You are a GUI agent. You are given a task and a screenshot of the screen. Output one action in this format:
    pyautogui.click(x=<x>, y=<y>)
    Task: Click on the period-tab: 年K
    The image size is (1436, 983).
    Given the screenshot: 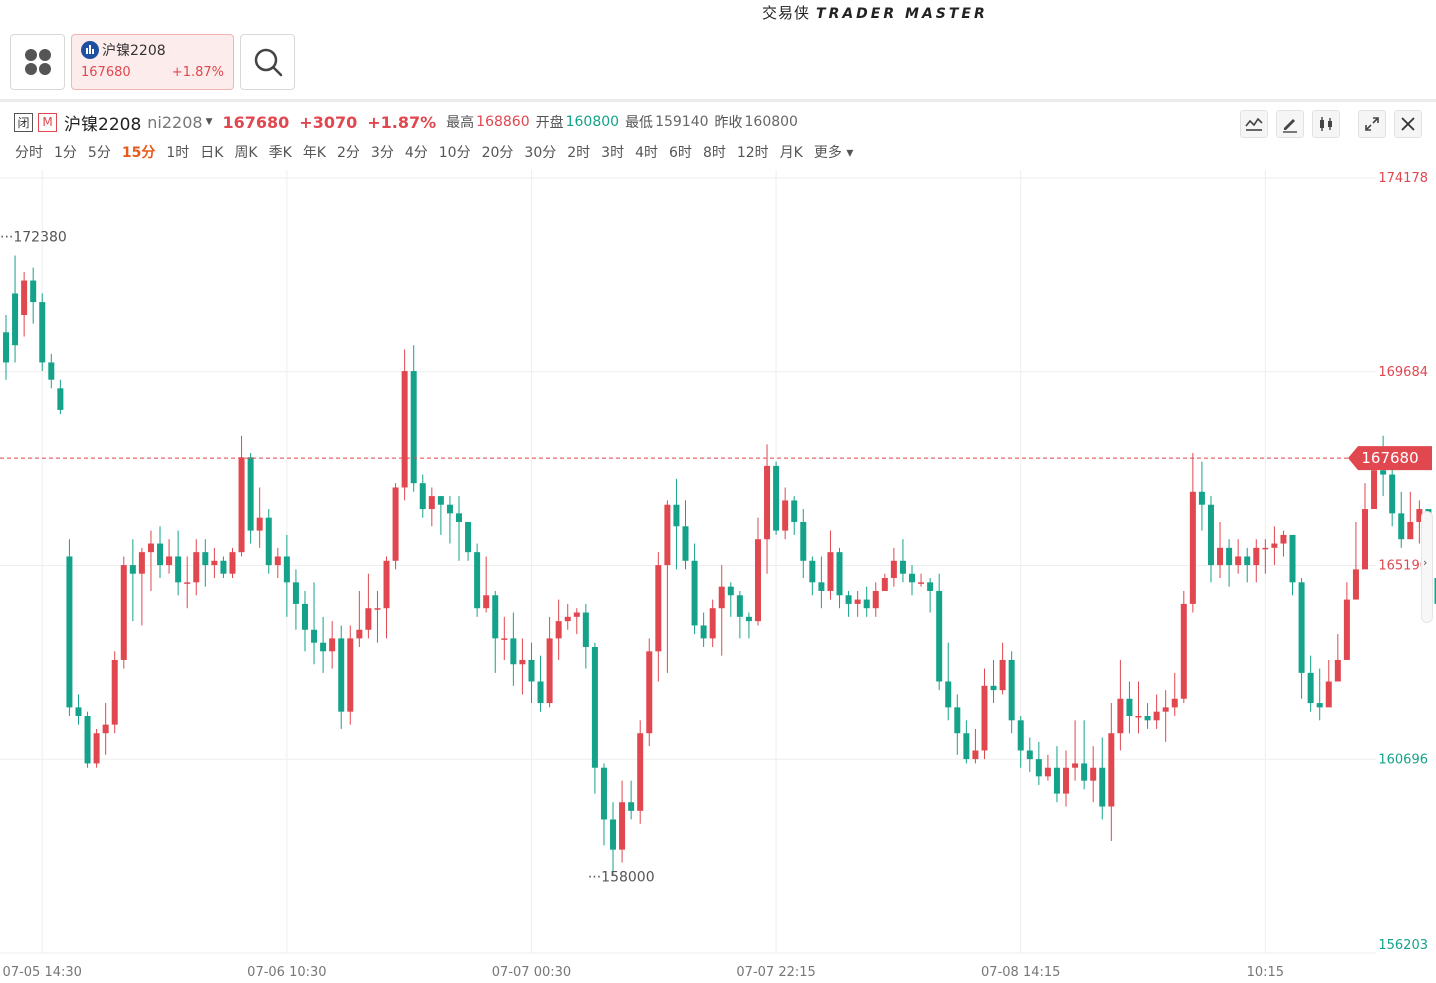 What is the action you would take?
    pyautogui.click(x=314, y=153)
    